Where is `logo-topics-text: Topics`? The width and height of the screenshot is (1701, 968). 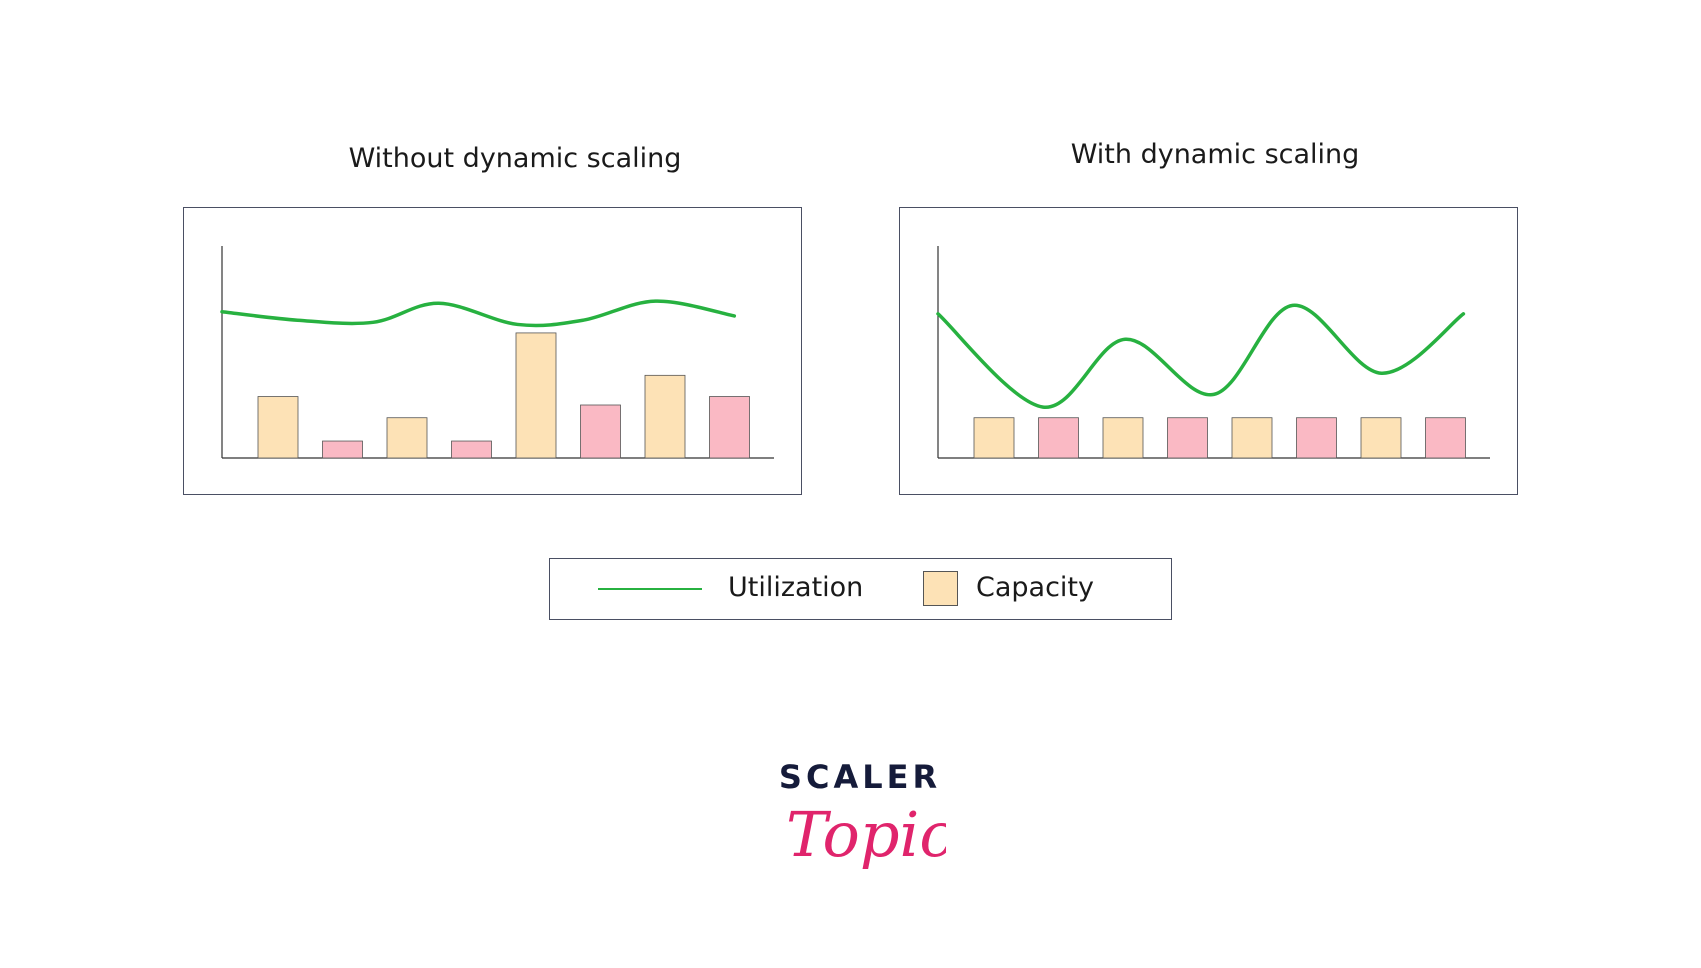
logo-topics-text: Topics is located at coordinates (866, 834).